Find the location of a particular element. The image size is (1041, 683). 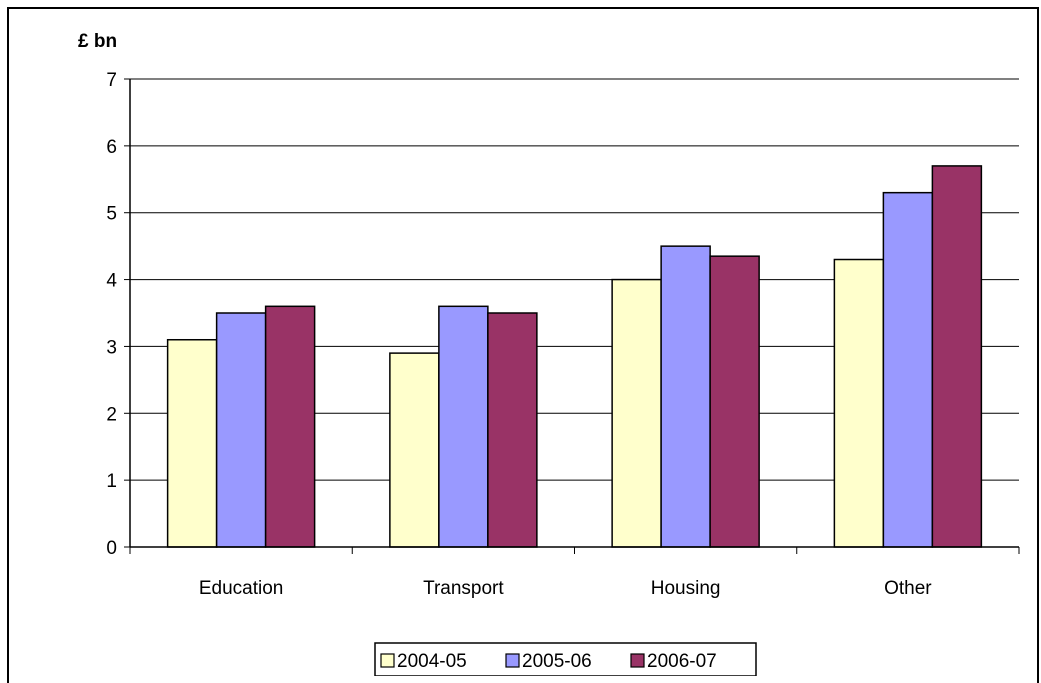

legend-box is located at coordinates (565, 659).